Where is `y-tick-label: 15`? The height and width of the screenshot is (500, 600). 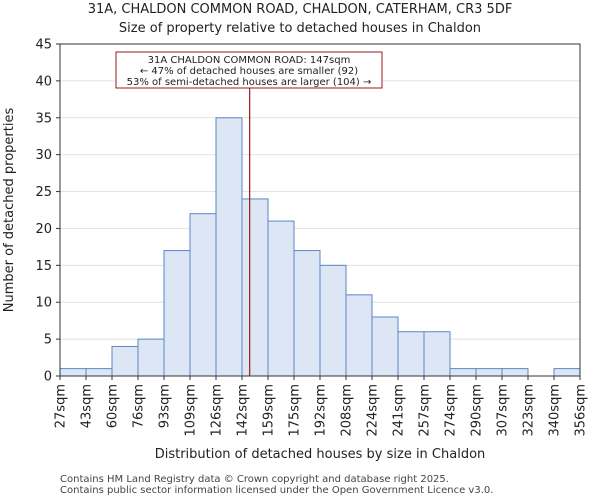 y-tick-label: 15 is located at coordinates (43, 266).